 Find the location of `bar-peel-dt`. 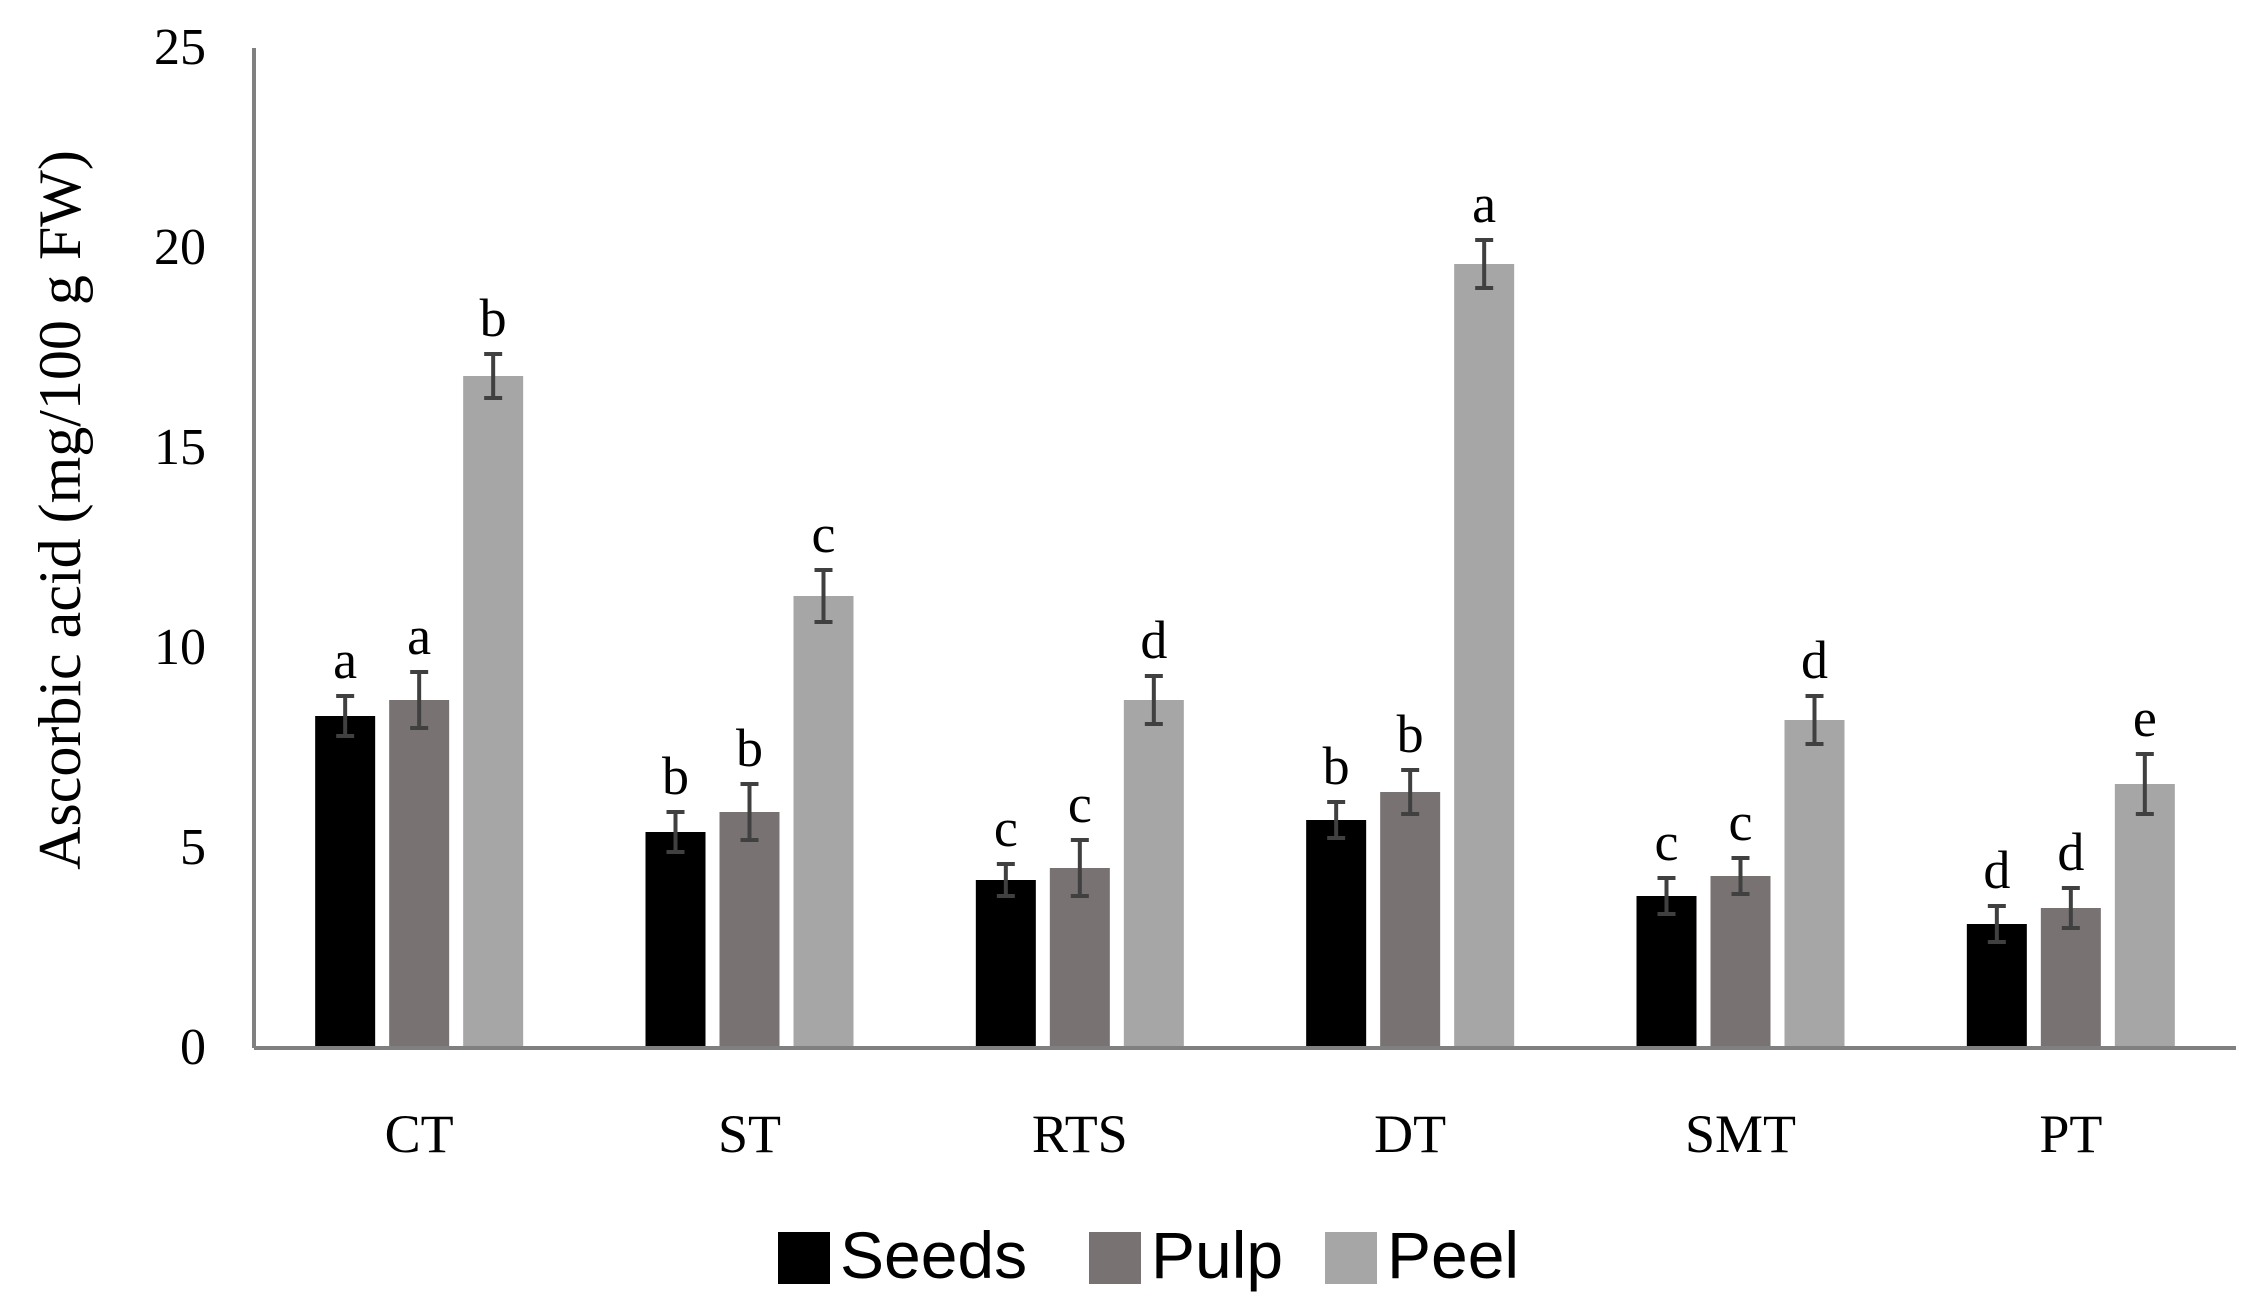

bar-peel-dt is located at coordinates (1484, 656).